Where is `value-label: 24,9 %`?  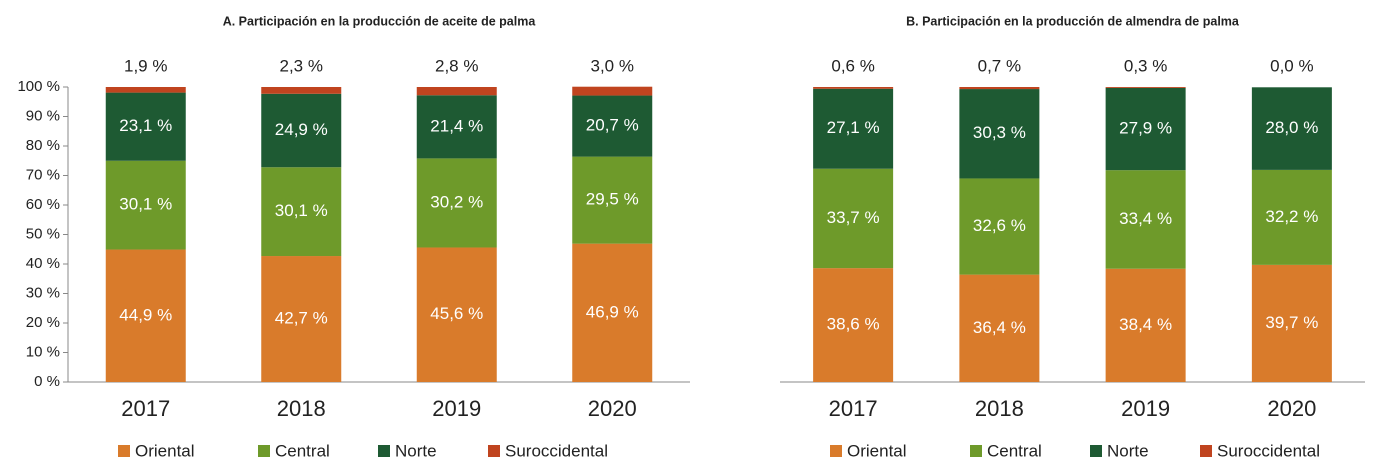
value-label: 24,9 % is located at coordinates (301, 129).